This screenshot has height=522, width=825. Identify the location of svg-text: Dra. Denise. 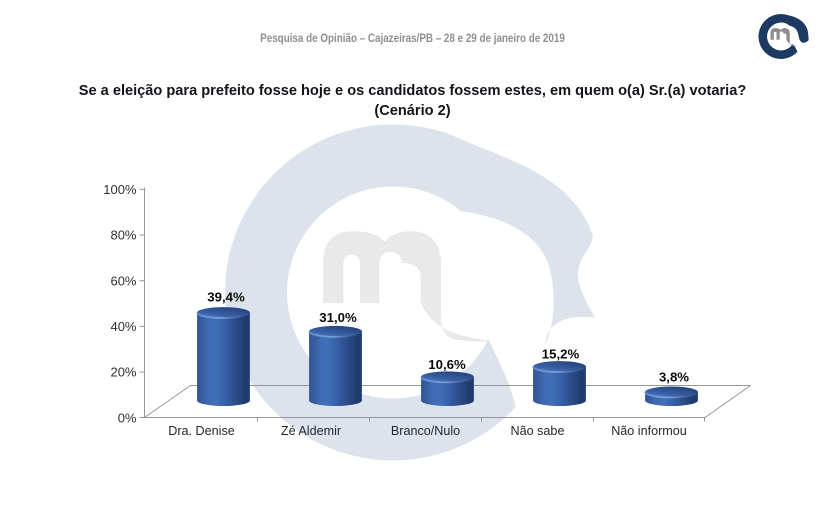
(201, 431).